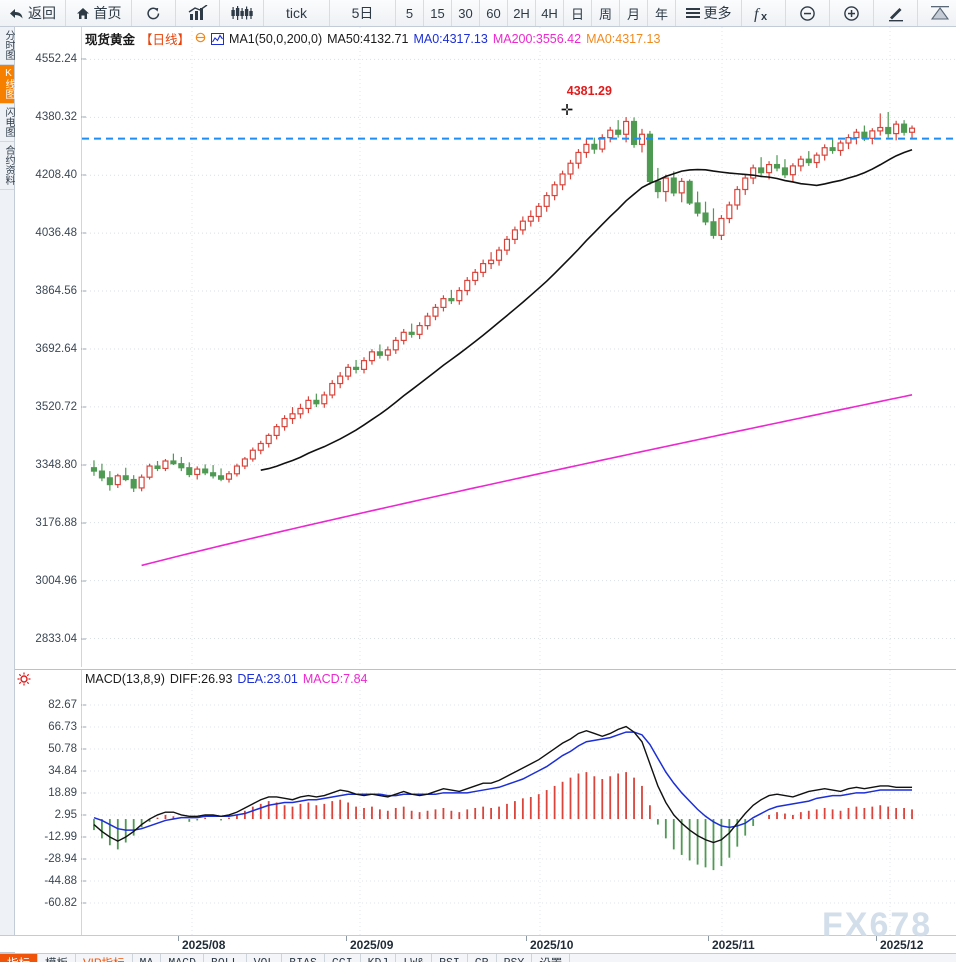  I want to click on zoom-in-icon, so click(851, 13).